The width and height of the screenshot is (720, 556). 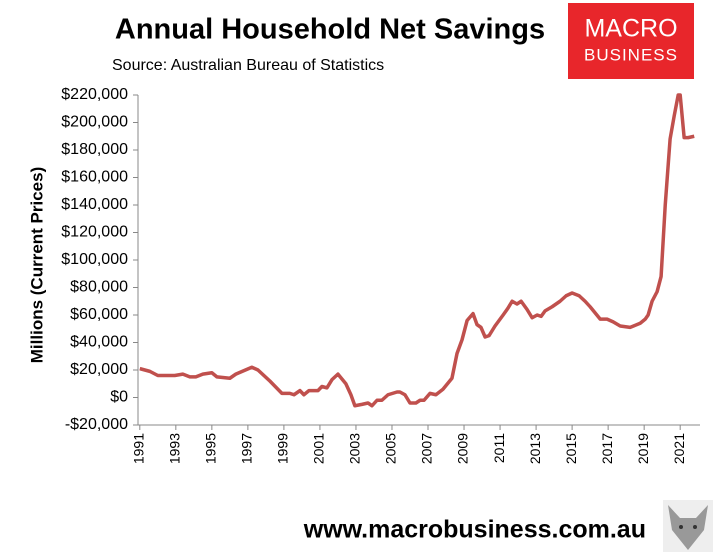 What do you see at coordinates (94, 94) in the screenshot?
I see `y-tick-label: $220,000` at bounding box center [94, 94].